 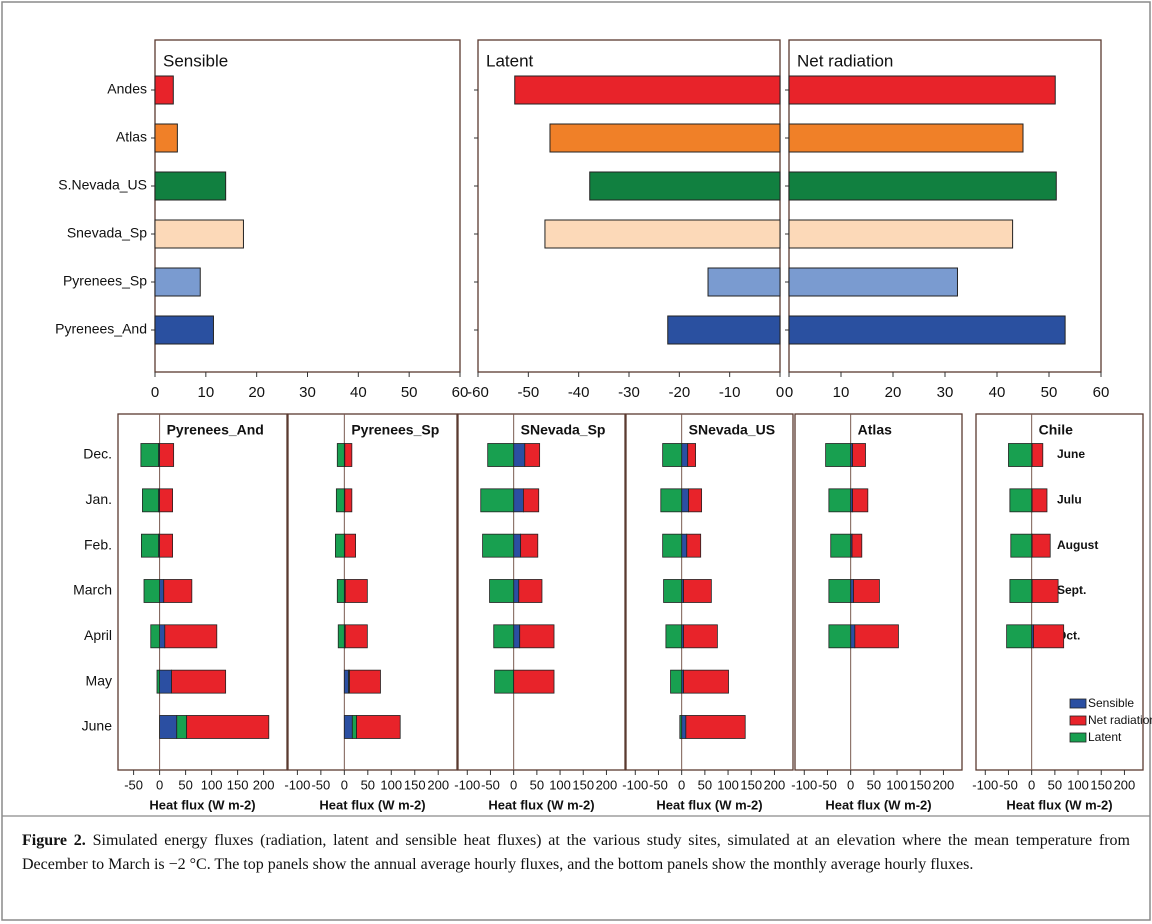 I want to click on x-tick-label: -60, so click(x=478, y=392).